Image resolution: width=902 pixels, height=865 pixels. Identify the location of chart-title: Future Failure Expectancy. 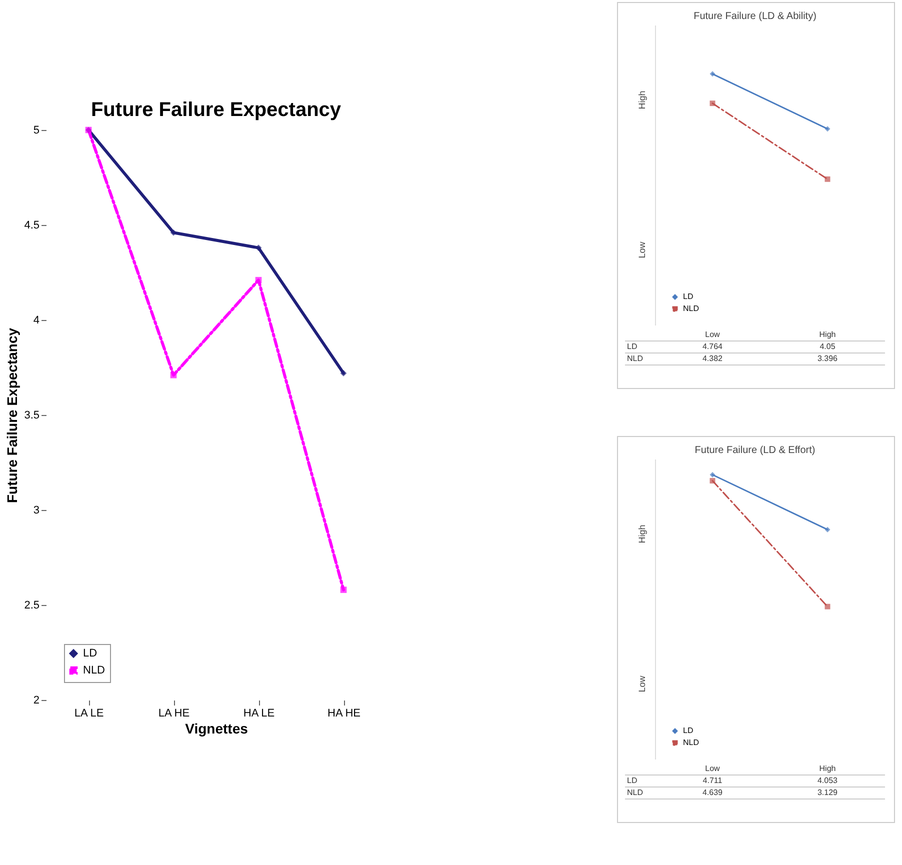
(216, 110).